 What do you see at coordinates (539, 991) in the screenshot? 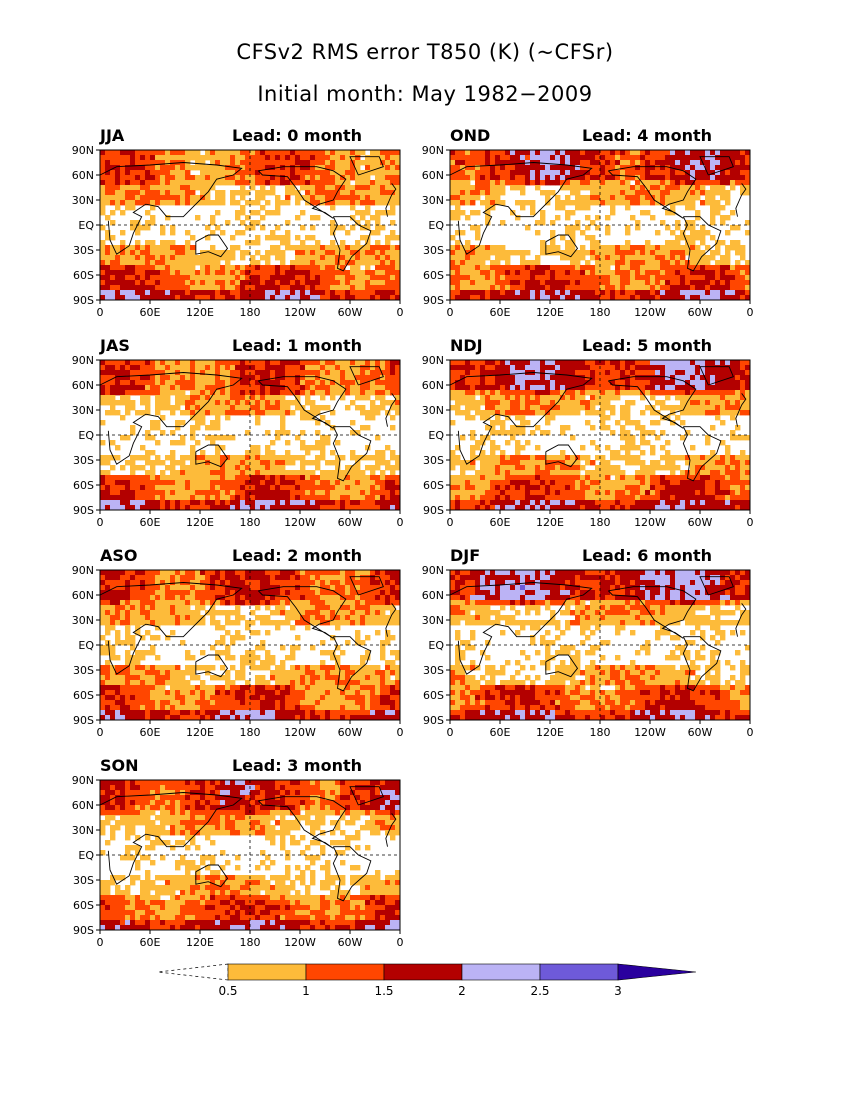
I see `colorbar-label: 2.5` at bounding box center [539, 991].